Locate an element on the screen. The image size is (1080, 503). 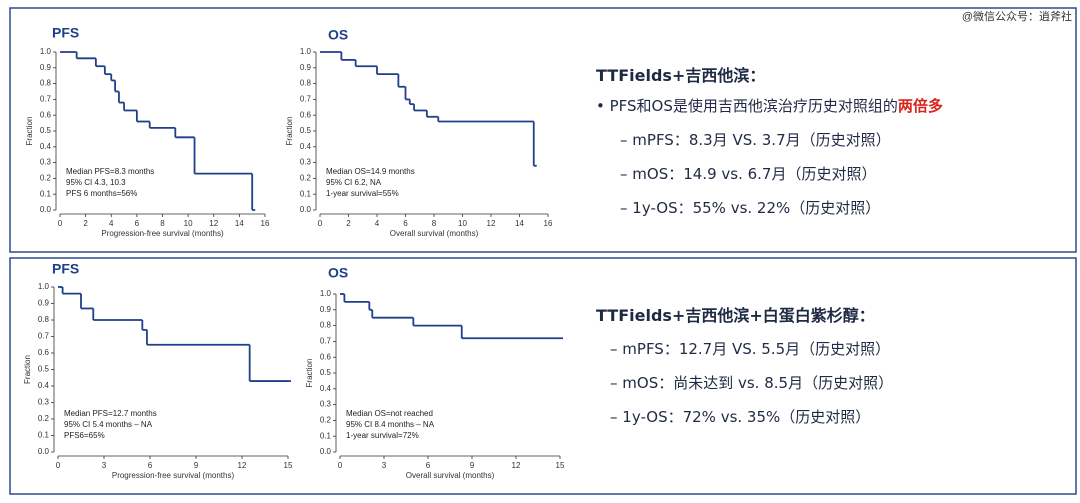
annotation: 95% CI 8.4 months – NA is located at coordinates (390, 424).